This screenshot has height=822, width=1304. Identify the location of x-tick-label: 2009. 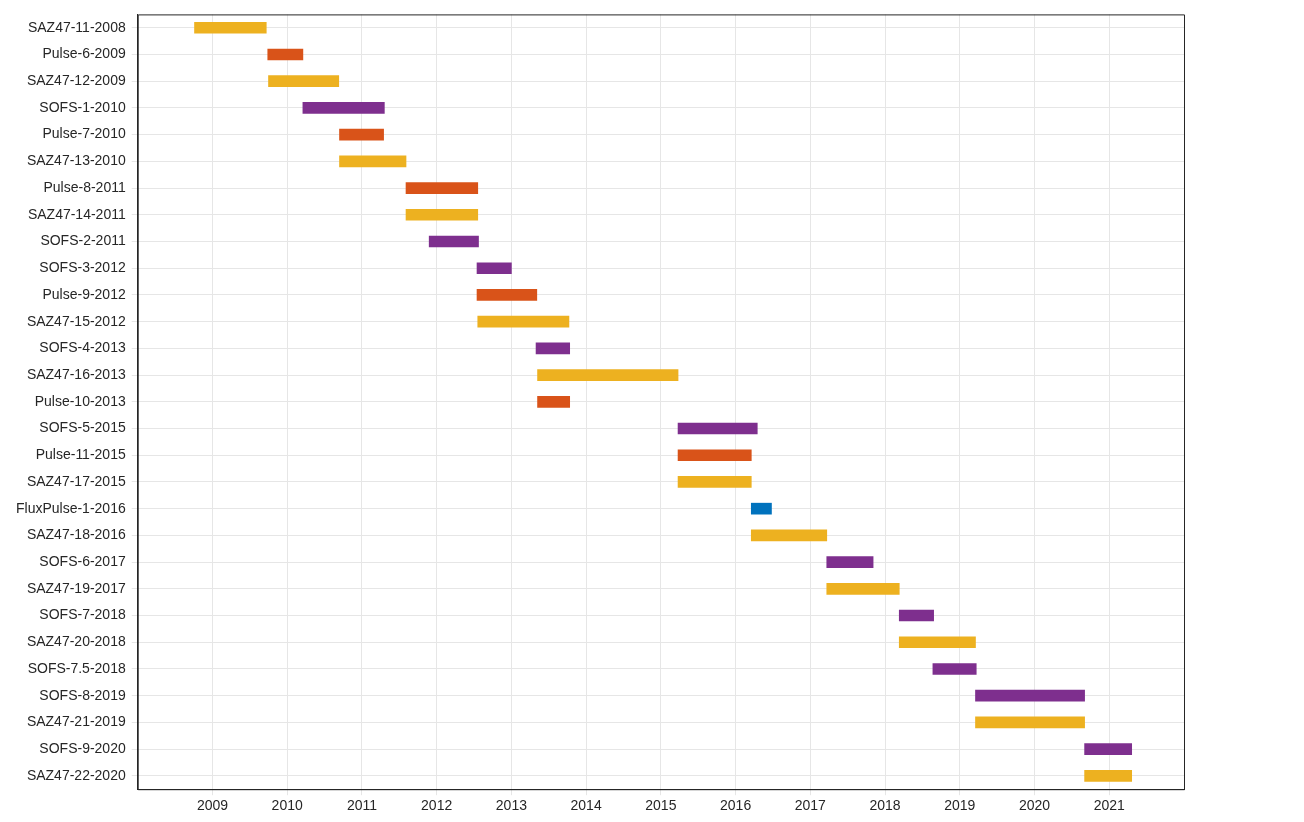
(212, 805).